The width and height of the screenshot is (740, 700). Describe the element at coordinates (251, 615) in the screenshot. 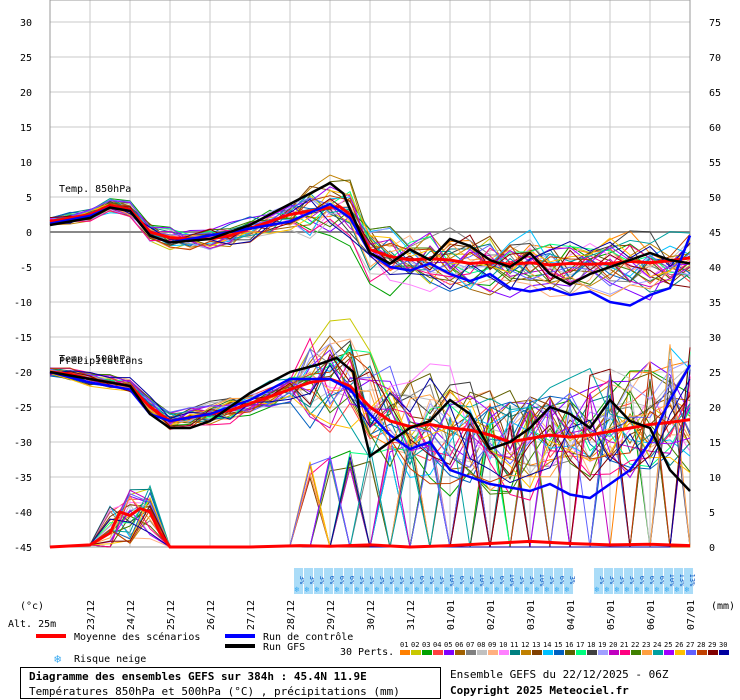

I see `x-tick-label: 27/12` at that location.